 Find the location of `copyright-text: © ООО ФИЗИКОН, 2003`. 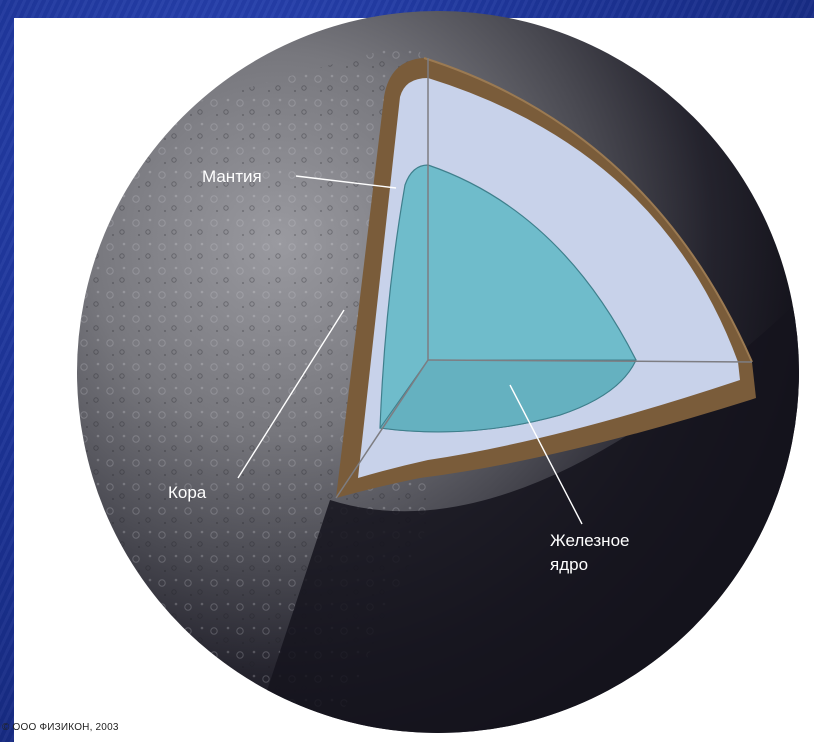

copyright-text: © ООО ФИЗИКОН, 2003 is located at coordinates (60, 727).